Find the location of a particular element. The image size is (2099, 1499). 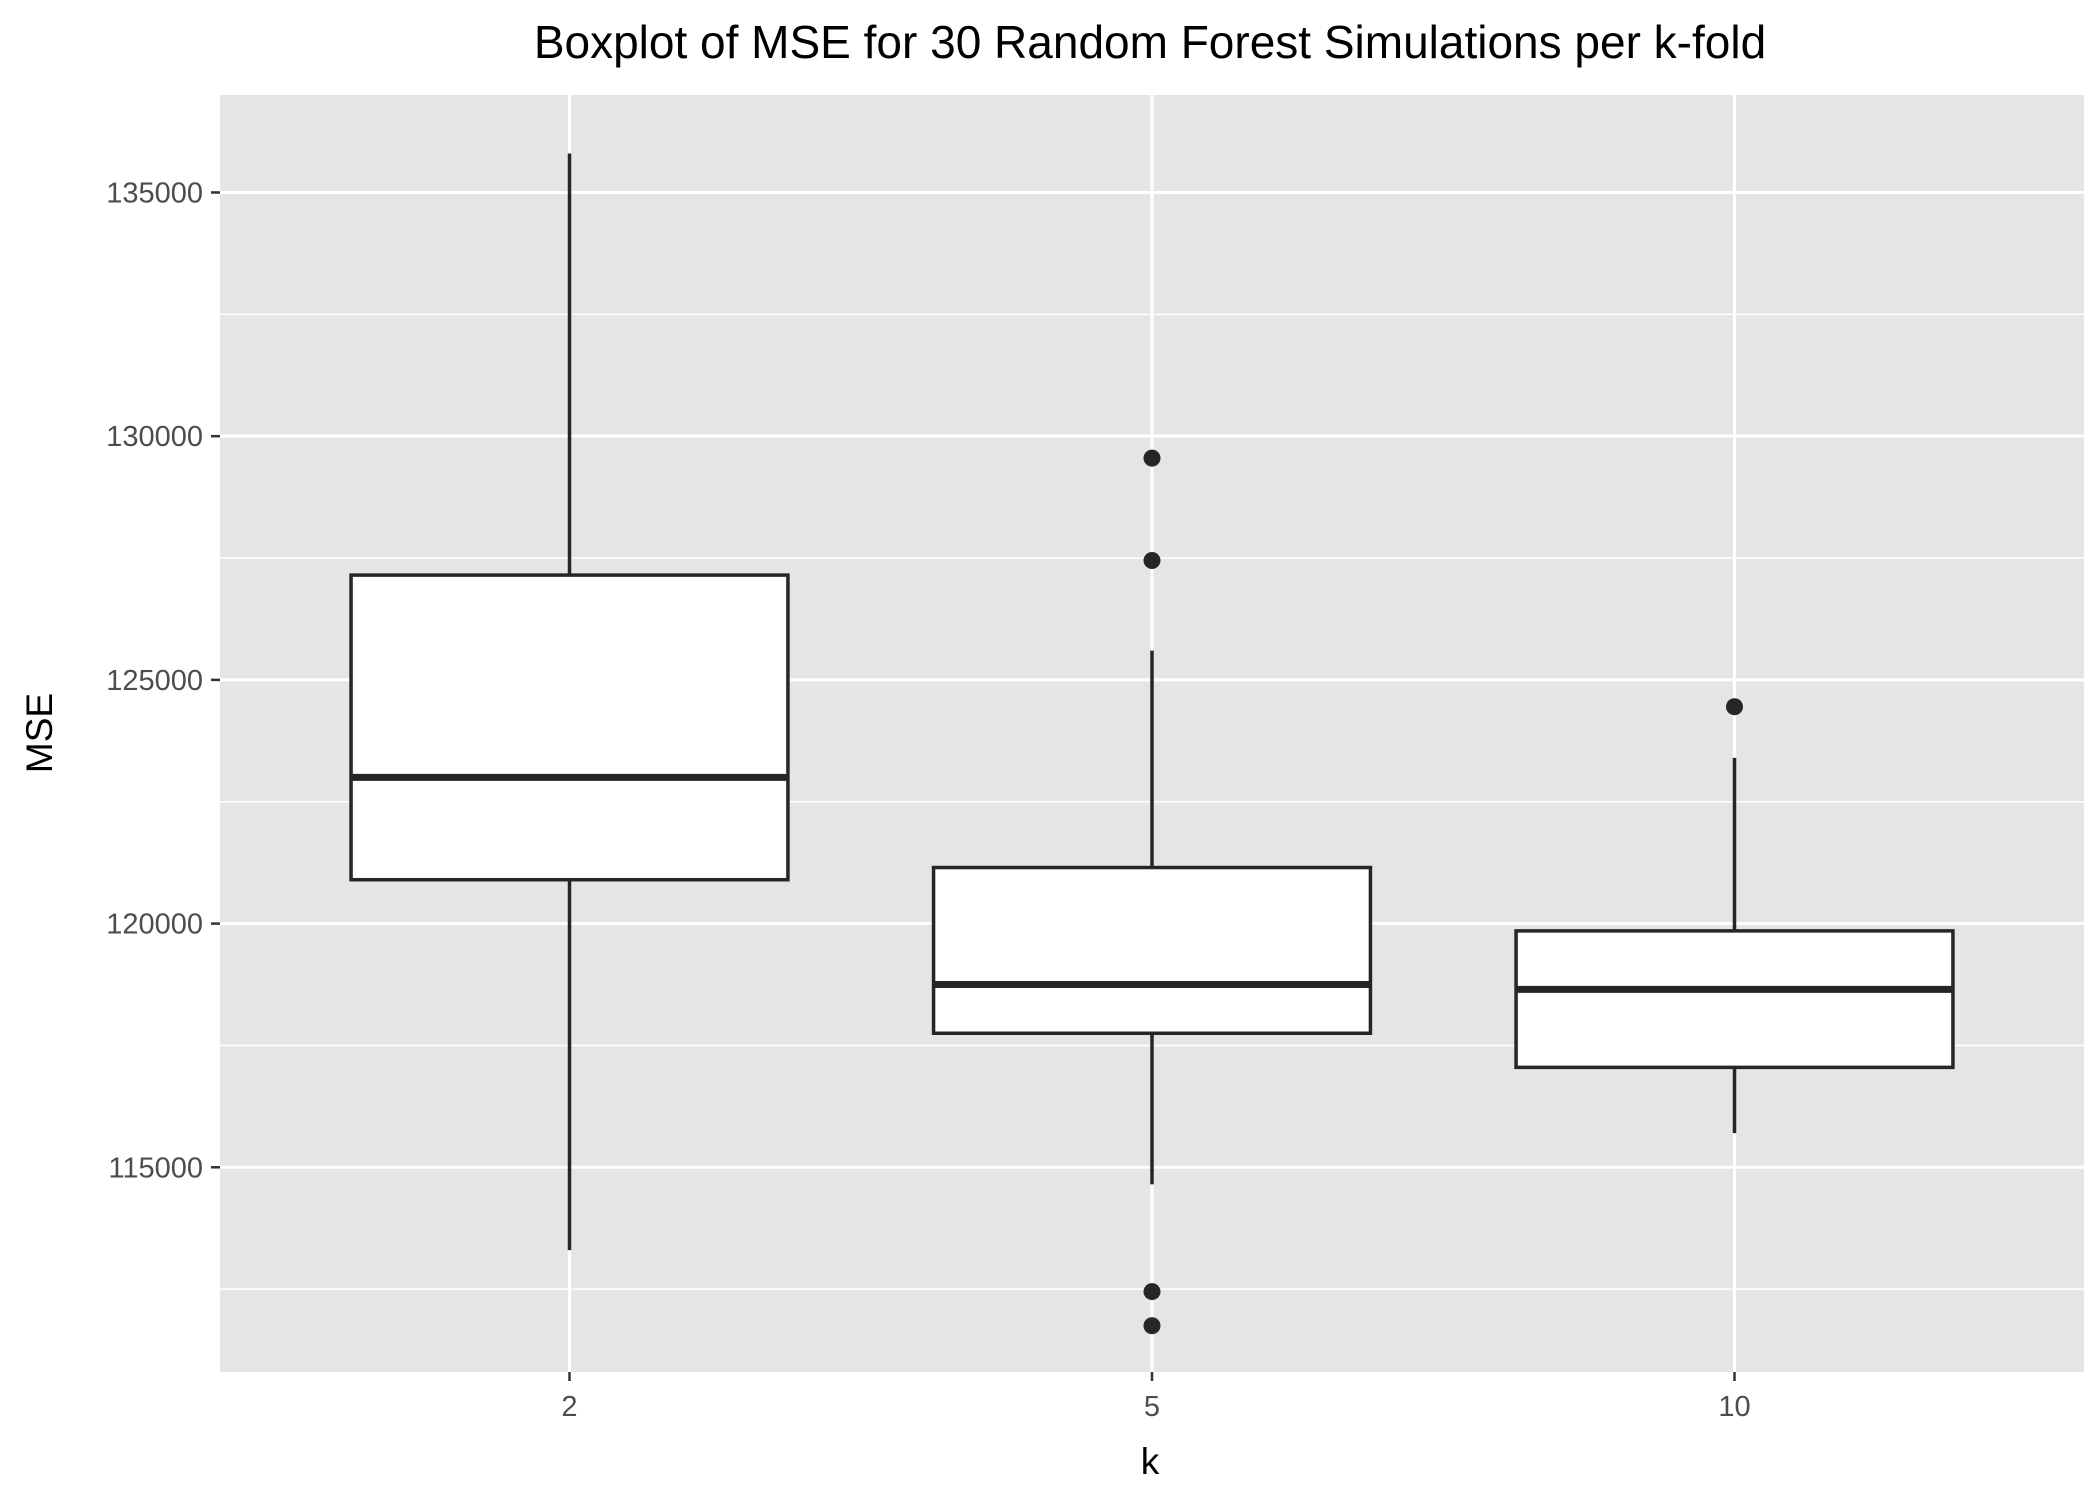

y-axis-title: MSE is located at coordinates (39, 733).